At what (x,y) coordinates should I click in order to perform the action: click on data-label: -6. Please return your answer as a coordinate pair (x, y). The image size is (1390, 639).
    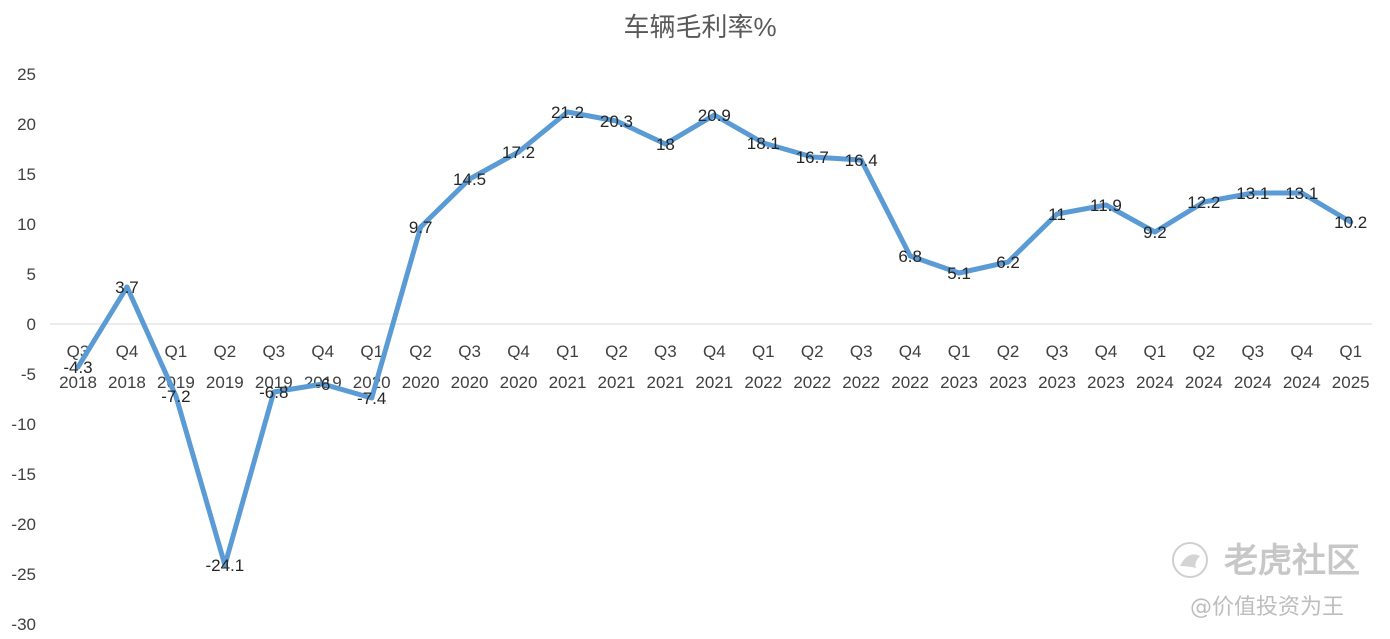
    Looking at the image, I should click on (322, 384).